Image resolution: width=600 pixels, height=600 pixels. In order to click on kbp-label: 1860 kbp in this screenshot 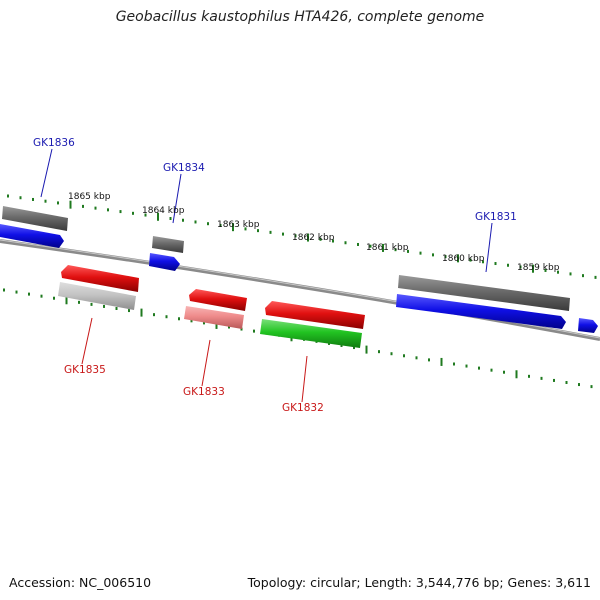, I will do `click(463, 259)`.